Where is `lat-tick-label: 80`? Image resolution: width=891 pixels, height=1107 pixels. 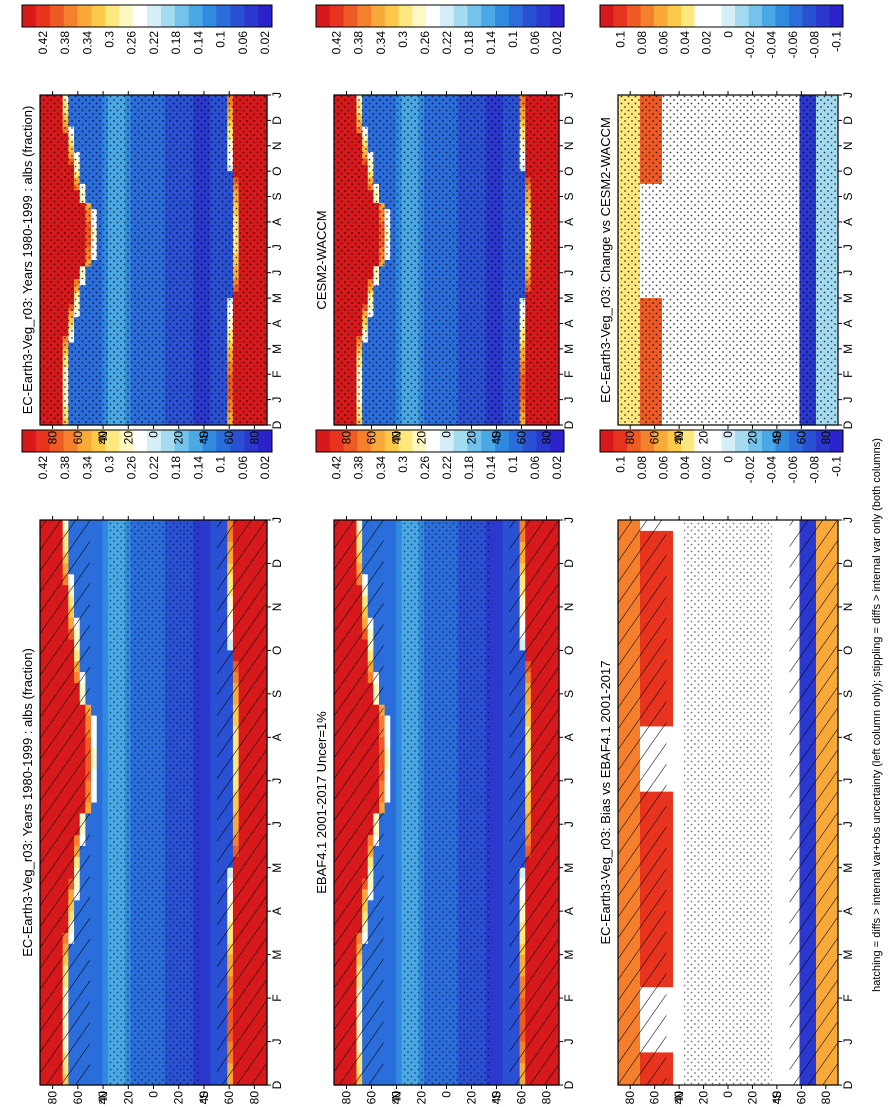 lat-tick-label: 80 is located at coordinates (347, 1098).